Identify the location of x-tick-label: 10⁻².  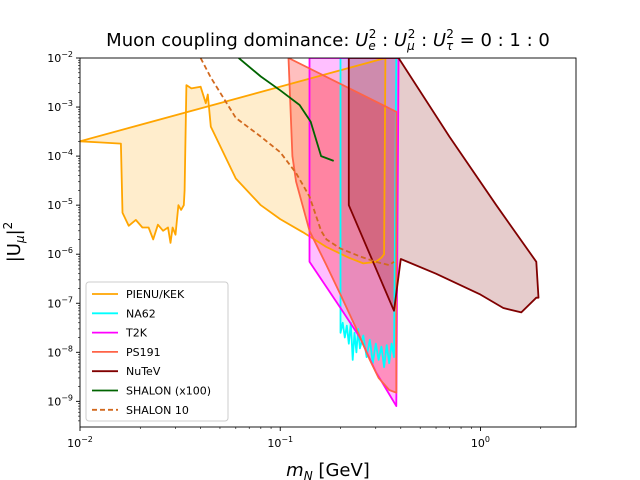
(80, 442).